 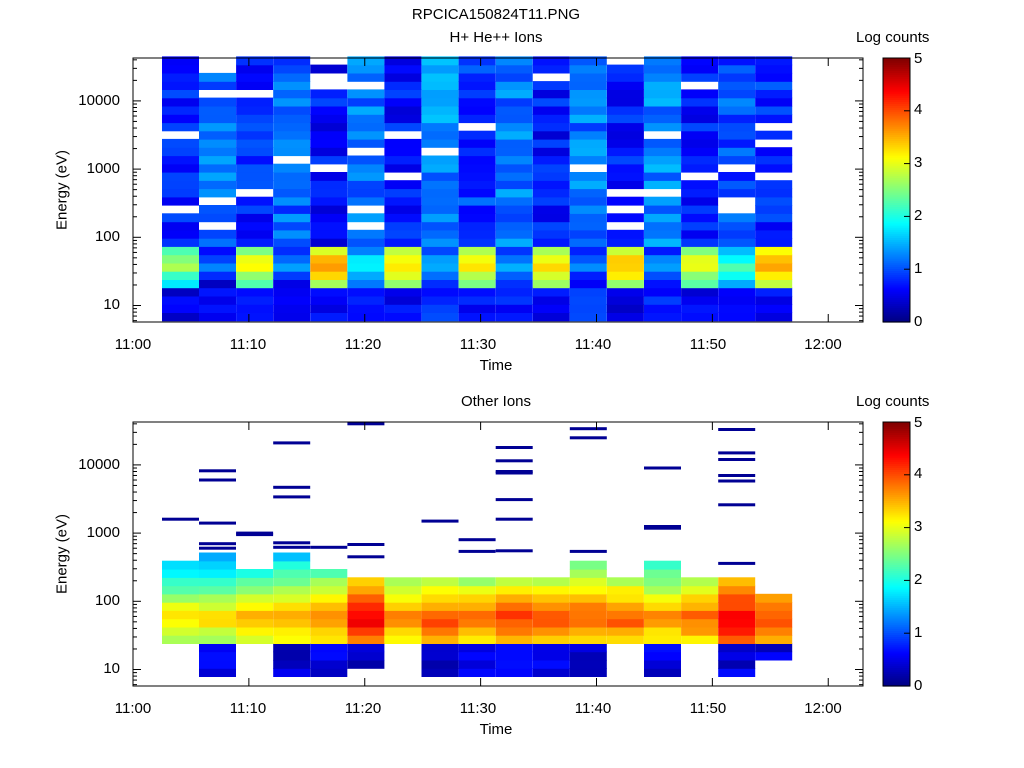 I want to click on x-tick-label: 11:00, so click(x=133, y=708).